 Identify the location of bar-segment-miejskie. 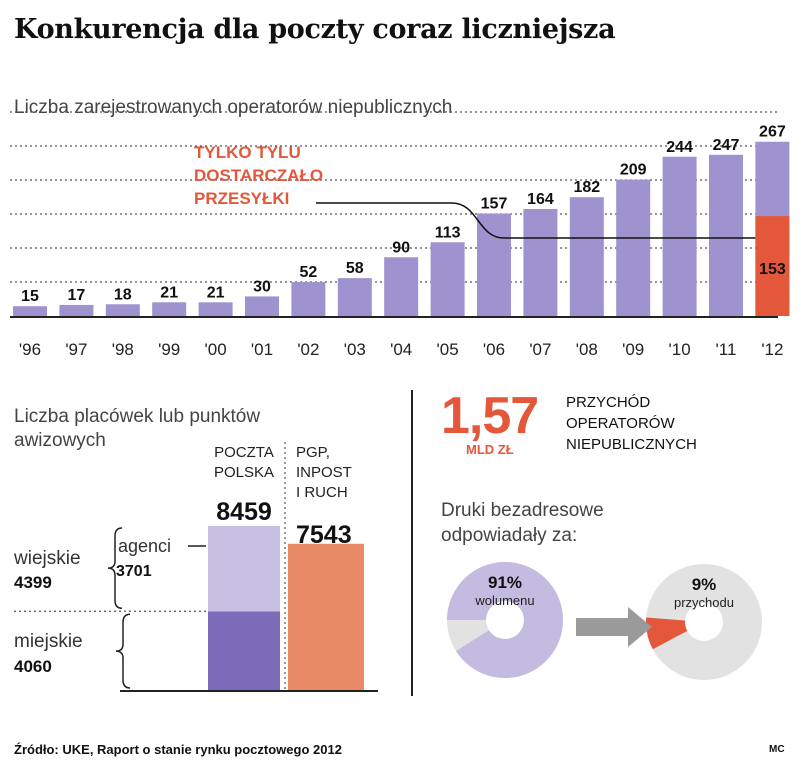
(244, 650).